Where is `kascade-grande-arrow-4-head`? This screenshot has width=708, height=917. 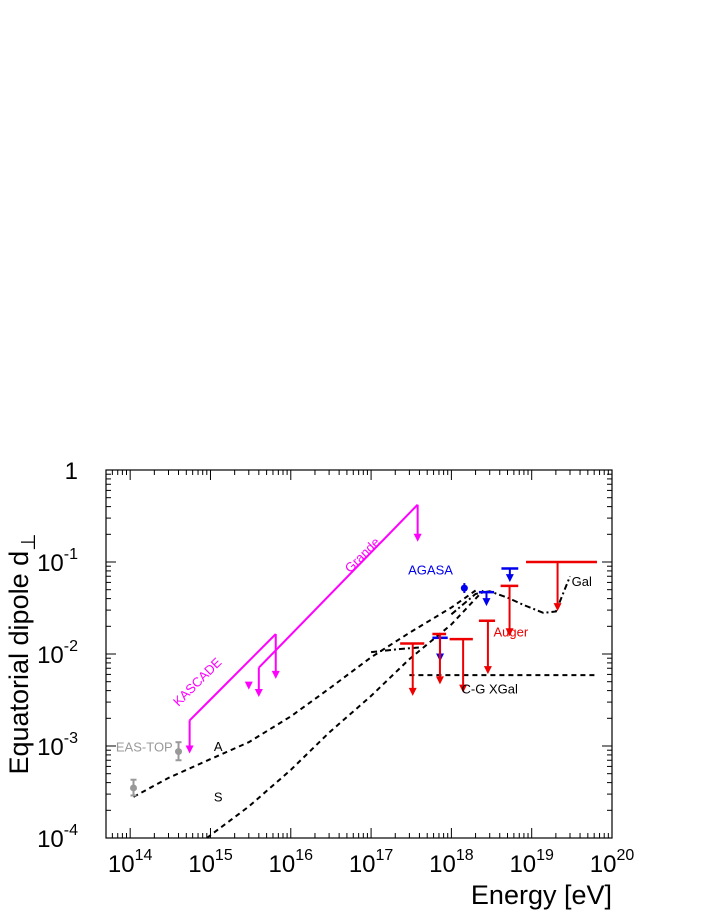 kascade-grande-arrow-4-head is located at coordinates (248, 685).